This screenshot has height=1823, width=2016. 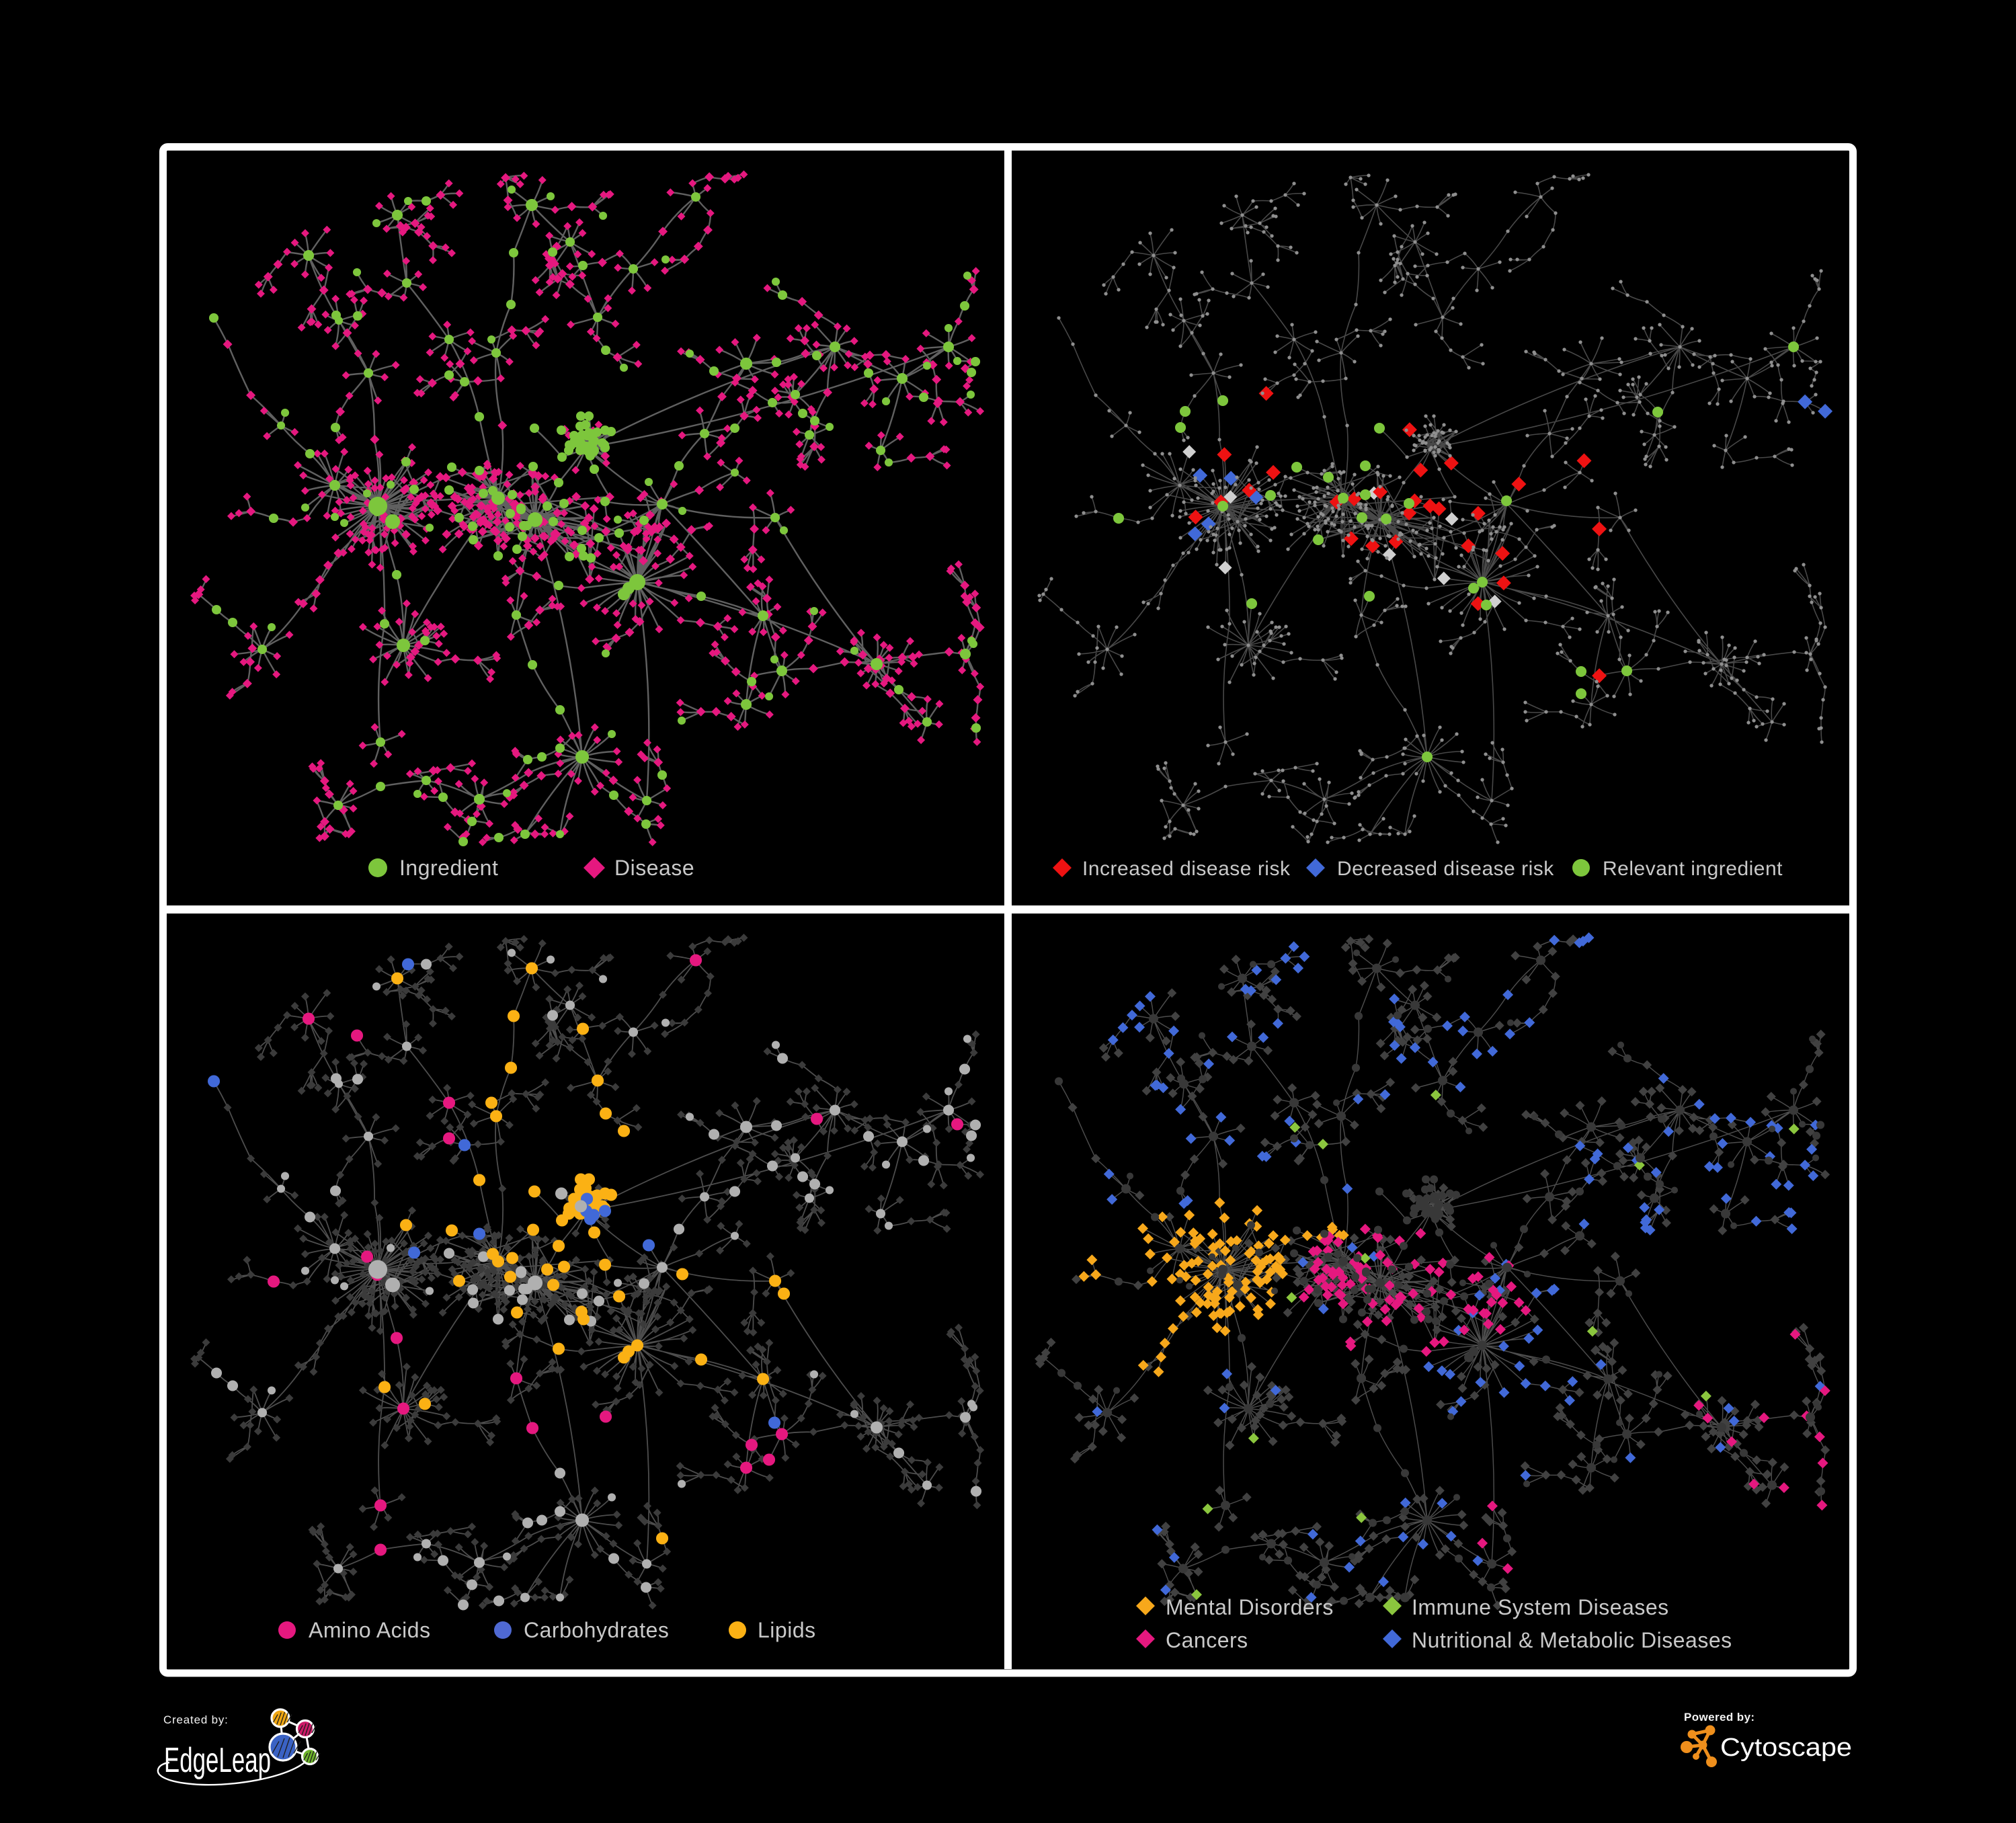 What do you see at coordinates (217, 1761) in the screenshot?
I see `svg-text: EdgeLeap` at bounding box center [217, 1761].